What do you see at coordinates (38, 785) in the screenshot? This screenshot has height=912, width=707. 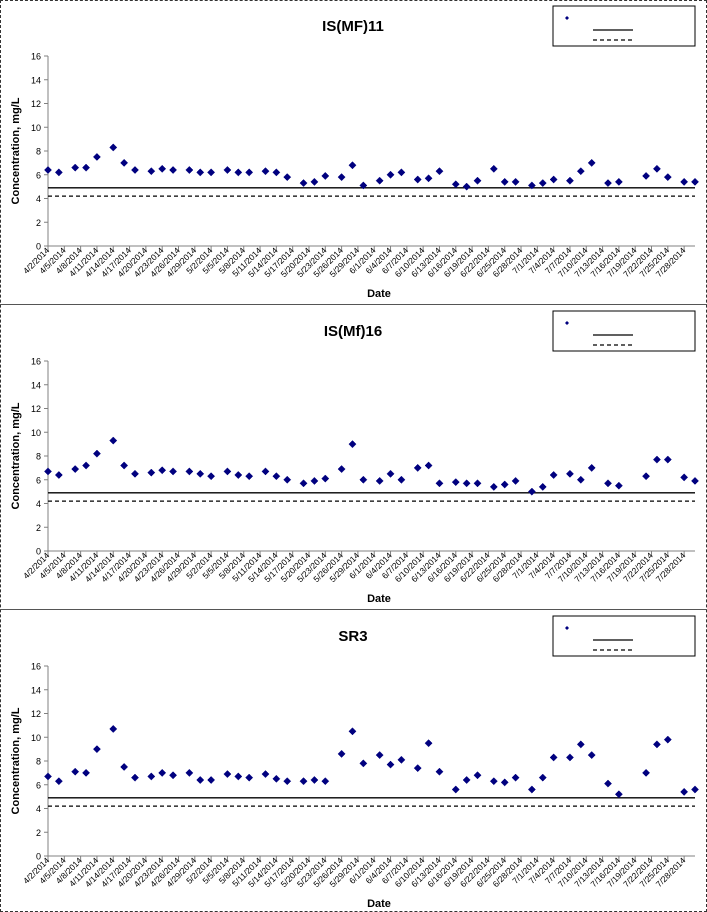 I see `y-tick-label: 6` at bounding box center [38, 785].